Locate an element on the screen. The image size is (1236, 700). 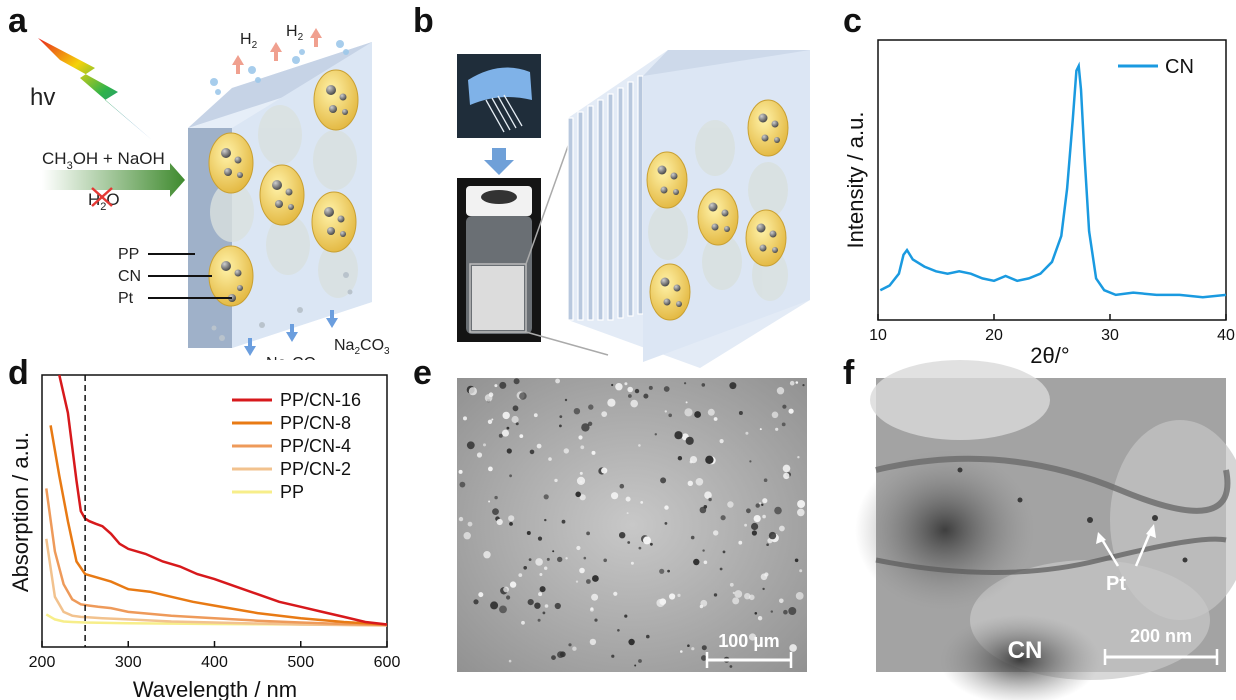
uvvis-legend-label: PP is located at coordinates (292, 492).